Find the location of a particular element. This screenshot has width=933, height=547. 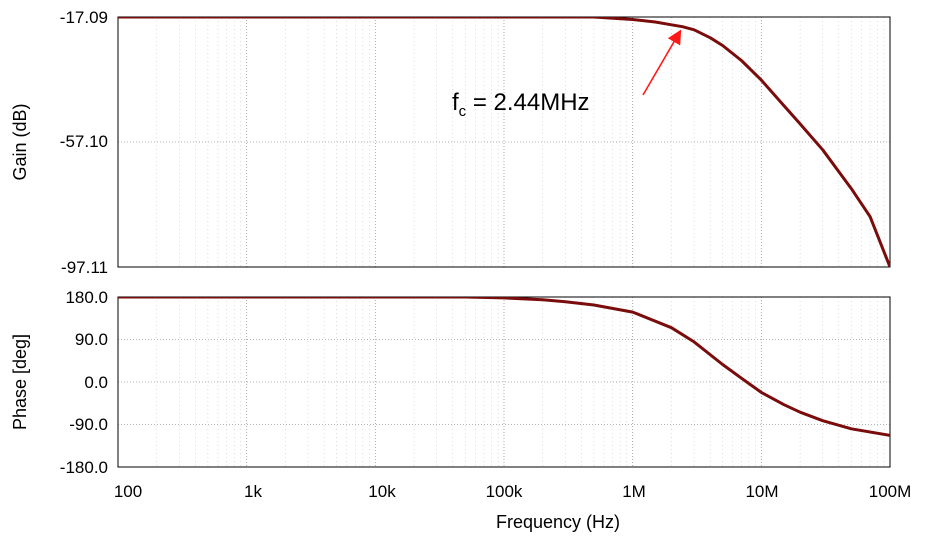

x-tick-100M: 100M is located at coordinates (890, 491).